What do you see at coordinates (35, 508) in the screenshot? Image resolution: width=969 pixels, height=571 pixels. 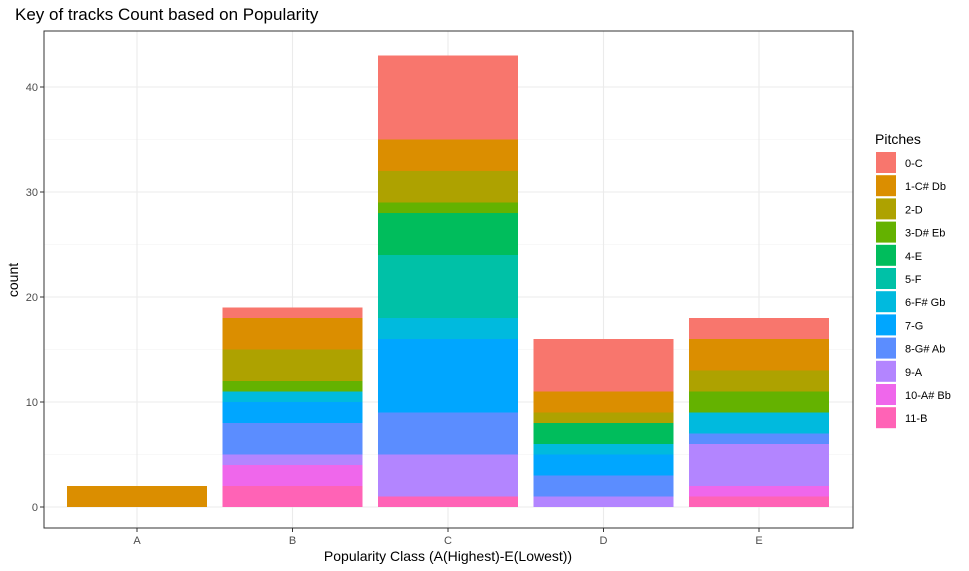 I see `y-tick-label: 0` at bounding box center [35, 508].